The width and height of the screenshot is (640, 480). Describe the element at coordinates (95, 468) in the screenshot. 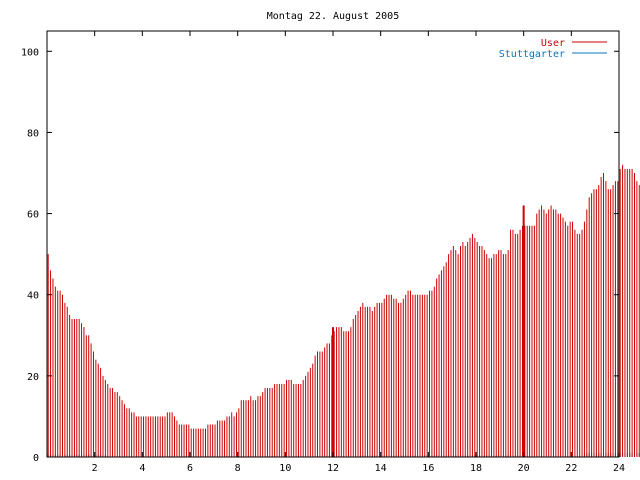

I see `x-tick-label: 2` at that location.